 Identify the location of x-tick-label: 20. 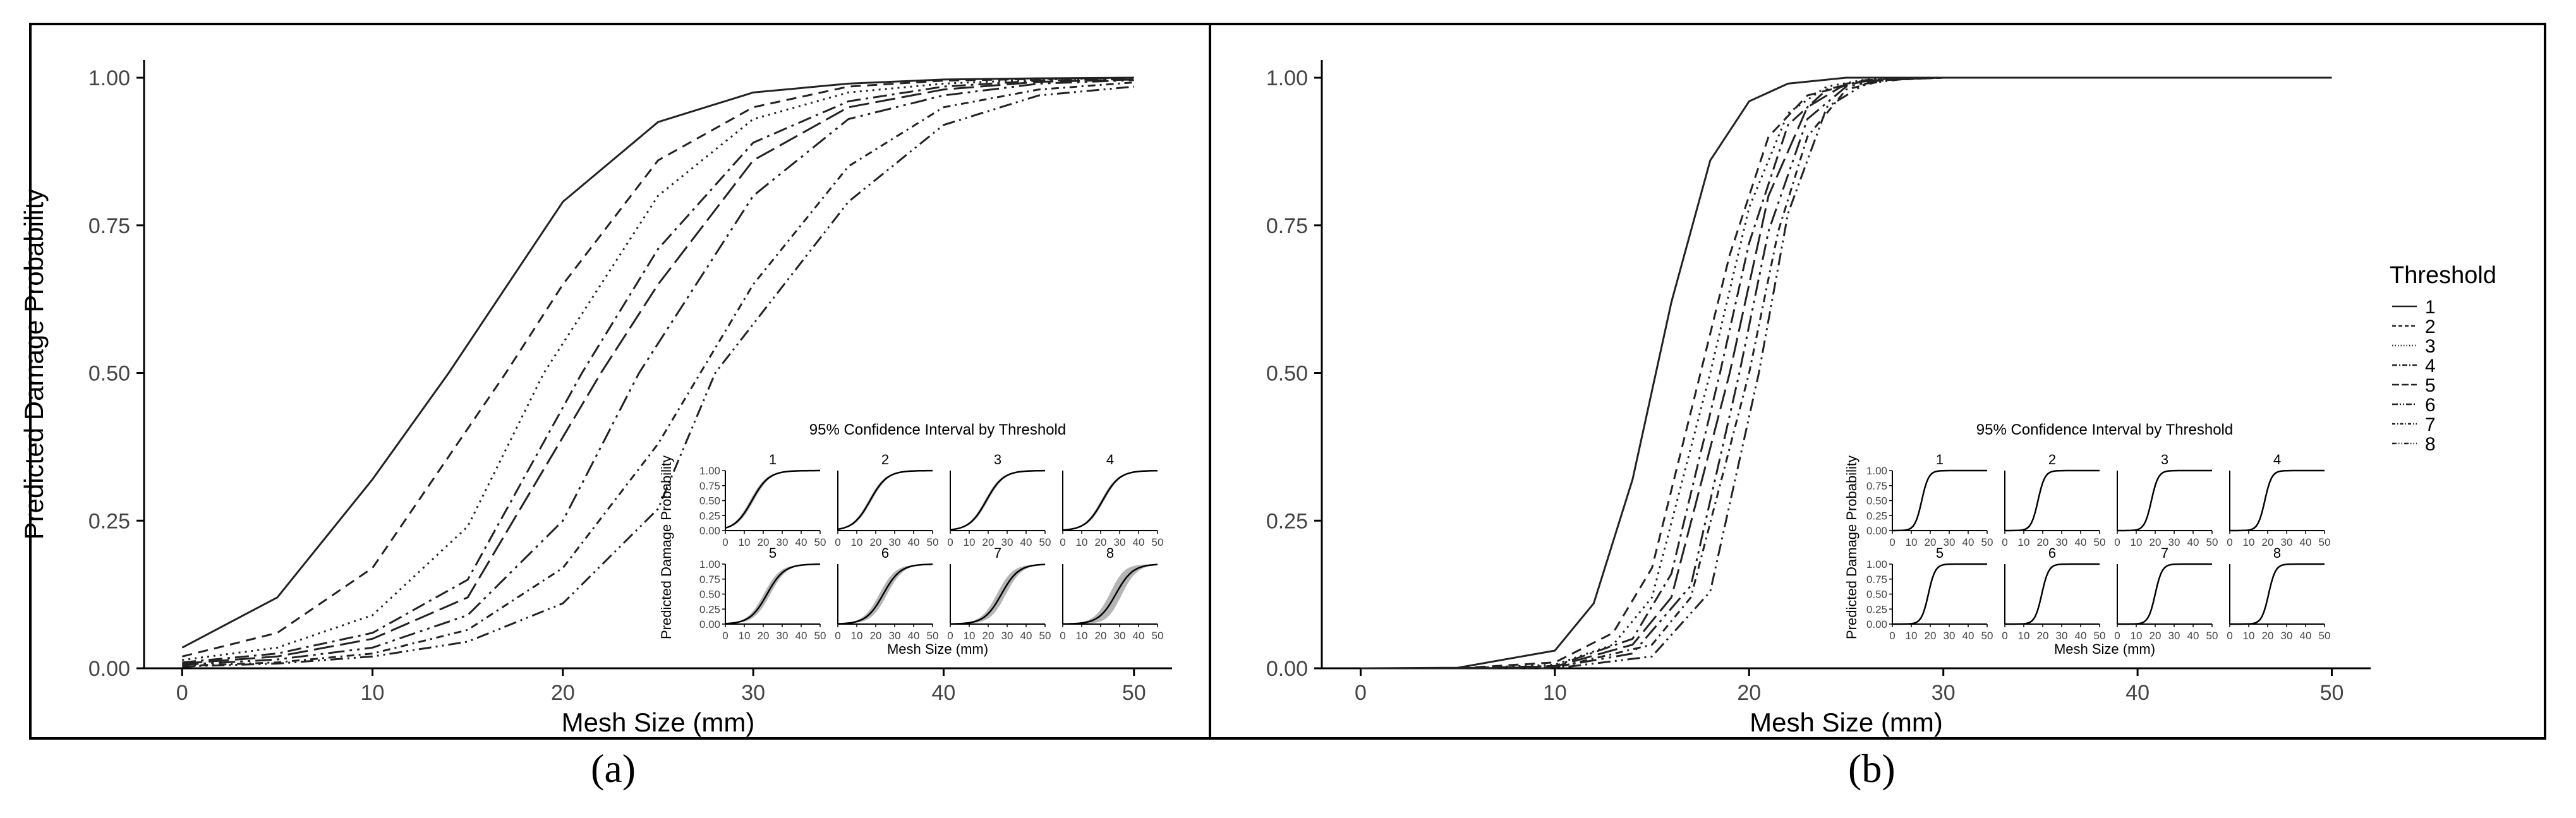
(563, 693).